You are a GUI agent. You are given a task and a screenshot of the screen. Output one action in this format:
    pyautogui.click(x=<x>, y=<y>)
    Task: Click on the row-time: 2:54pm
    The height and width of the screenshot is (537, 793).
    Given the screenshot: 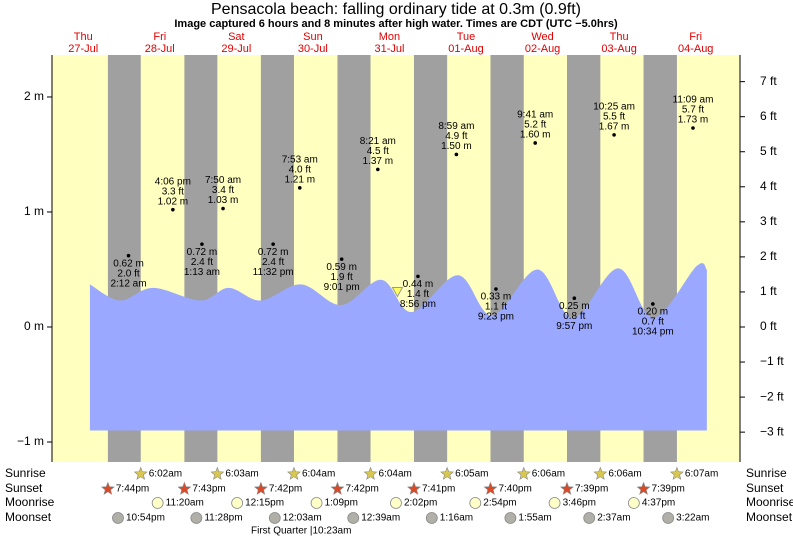 What is the action you would take?
    pyautogui.click(x=499, y=503)
    